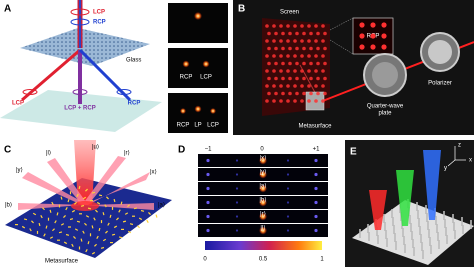  I want to click on colorbar-tick: 1, so click(322, 260).